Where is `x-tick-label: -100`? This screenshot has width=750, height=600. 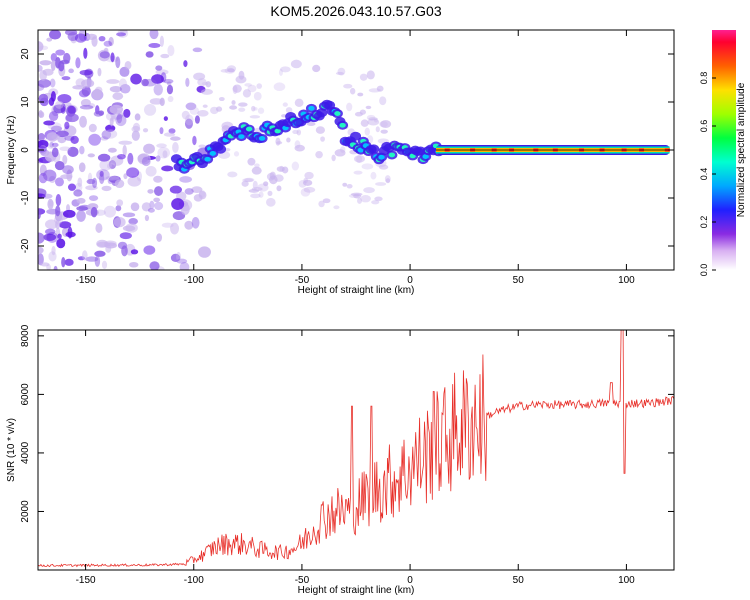 x-tick-label: -100 is located at coordinates (194, 280).